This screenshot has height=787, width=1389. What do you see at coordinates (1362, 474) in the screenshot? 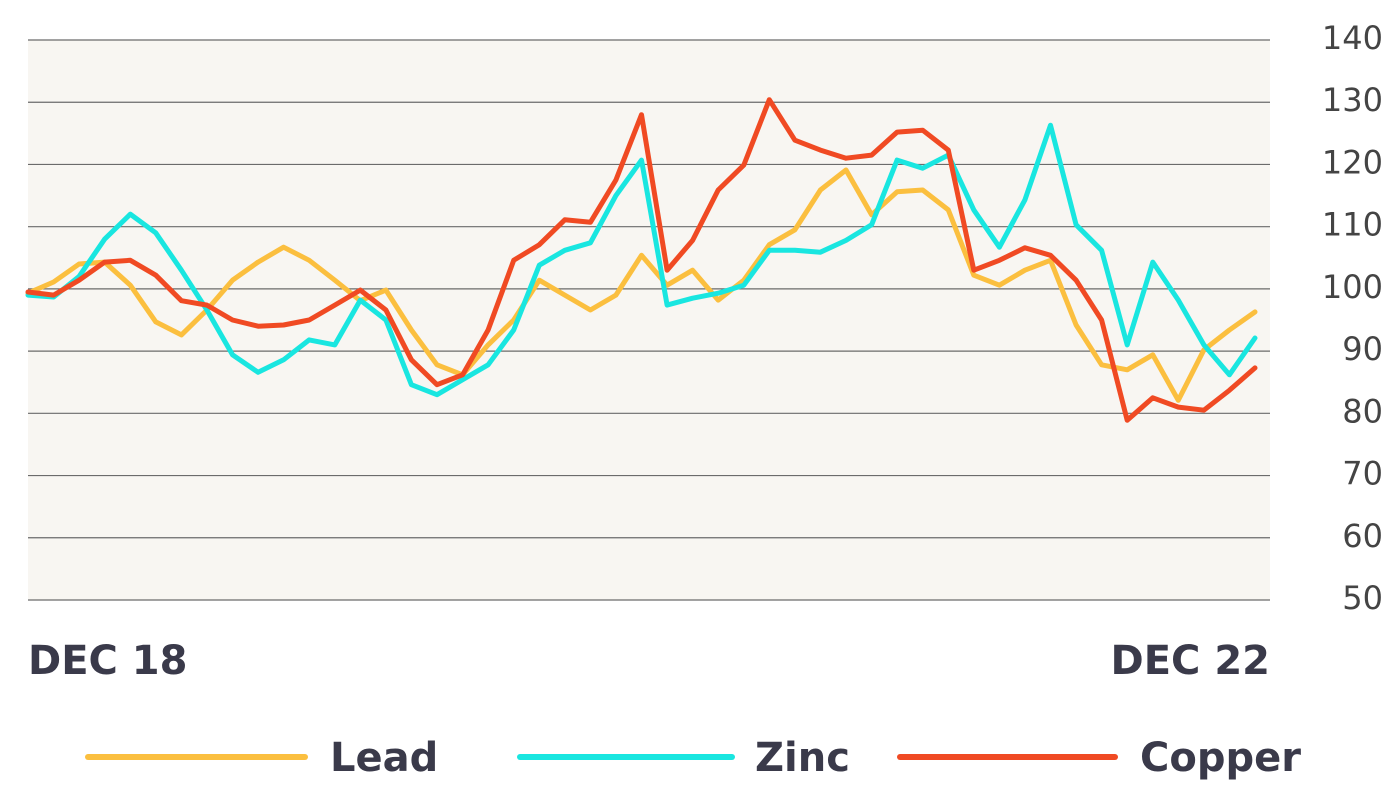
I see `y-tick-label: 70` at bounding box center [1362, 474].